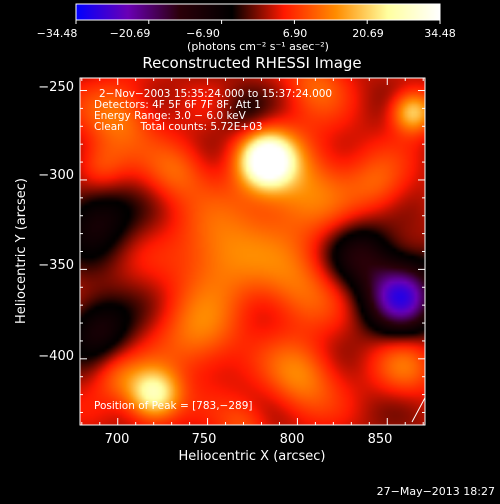  What do you see at coordinates (295, 33) in the screenshot?
I see `colorbar-tick-label: 6.90` at bounding box center [295, 33].